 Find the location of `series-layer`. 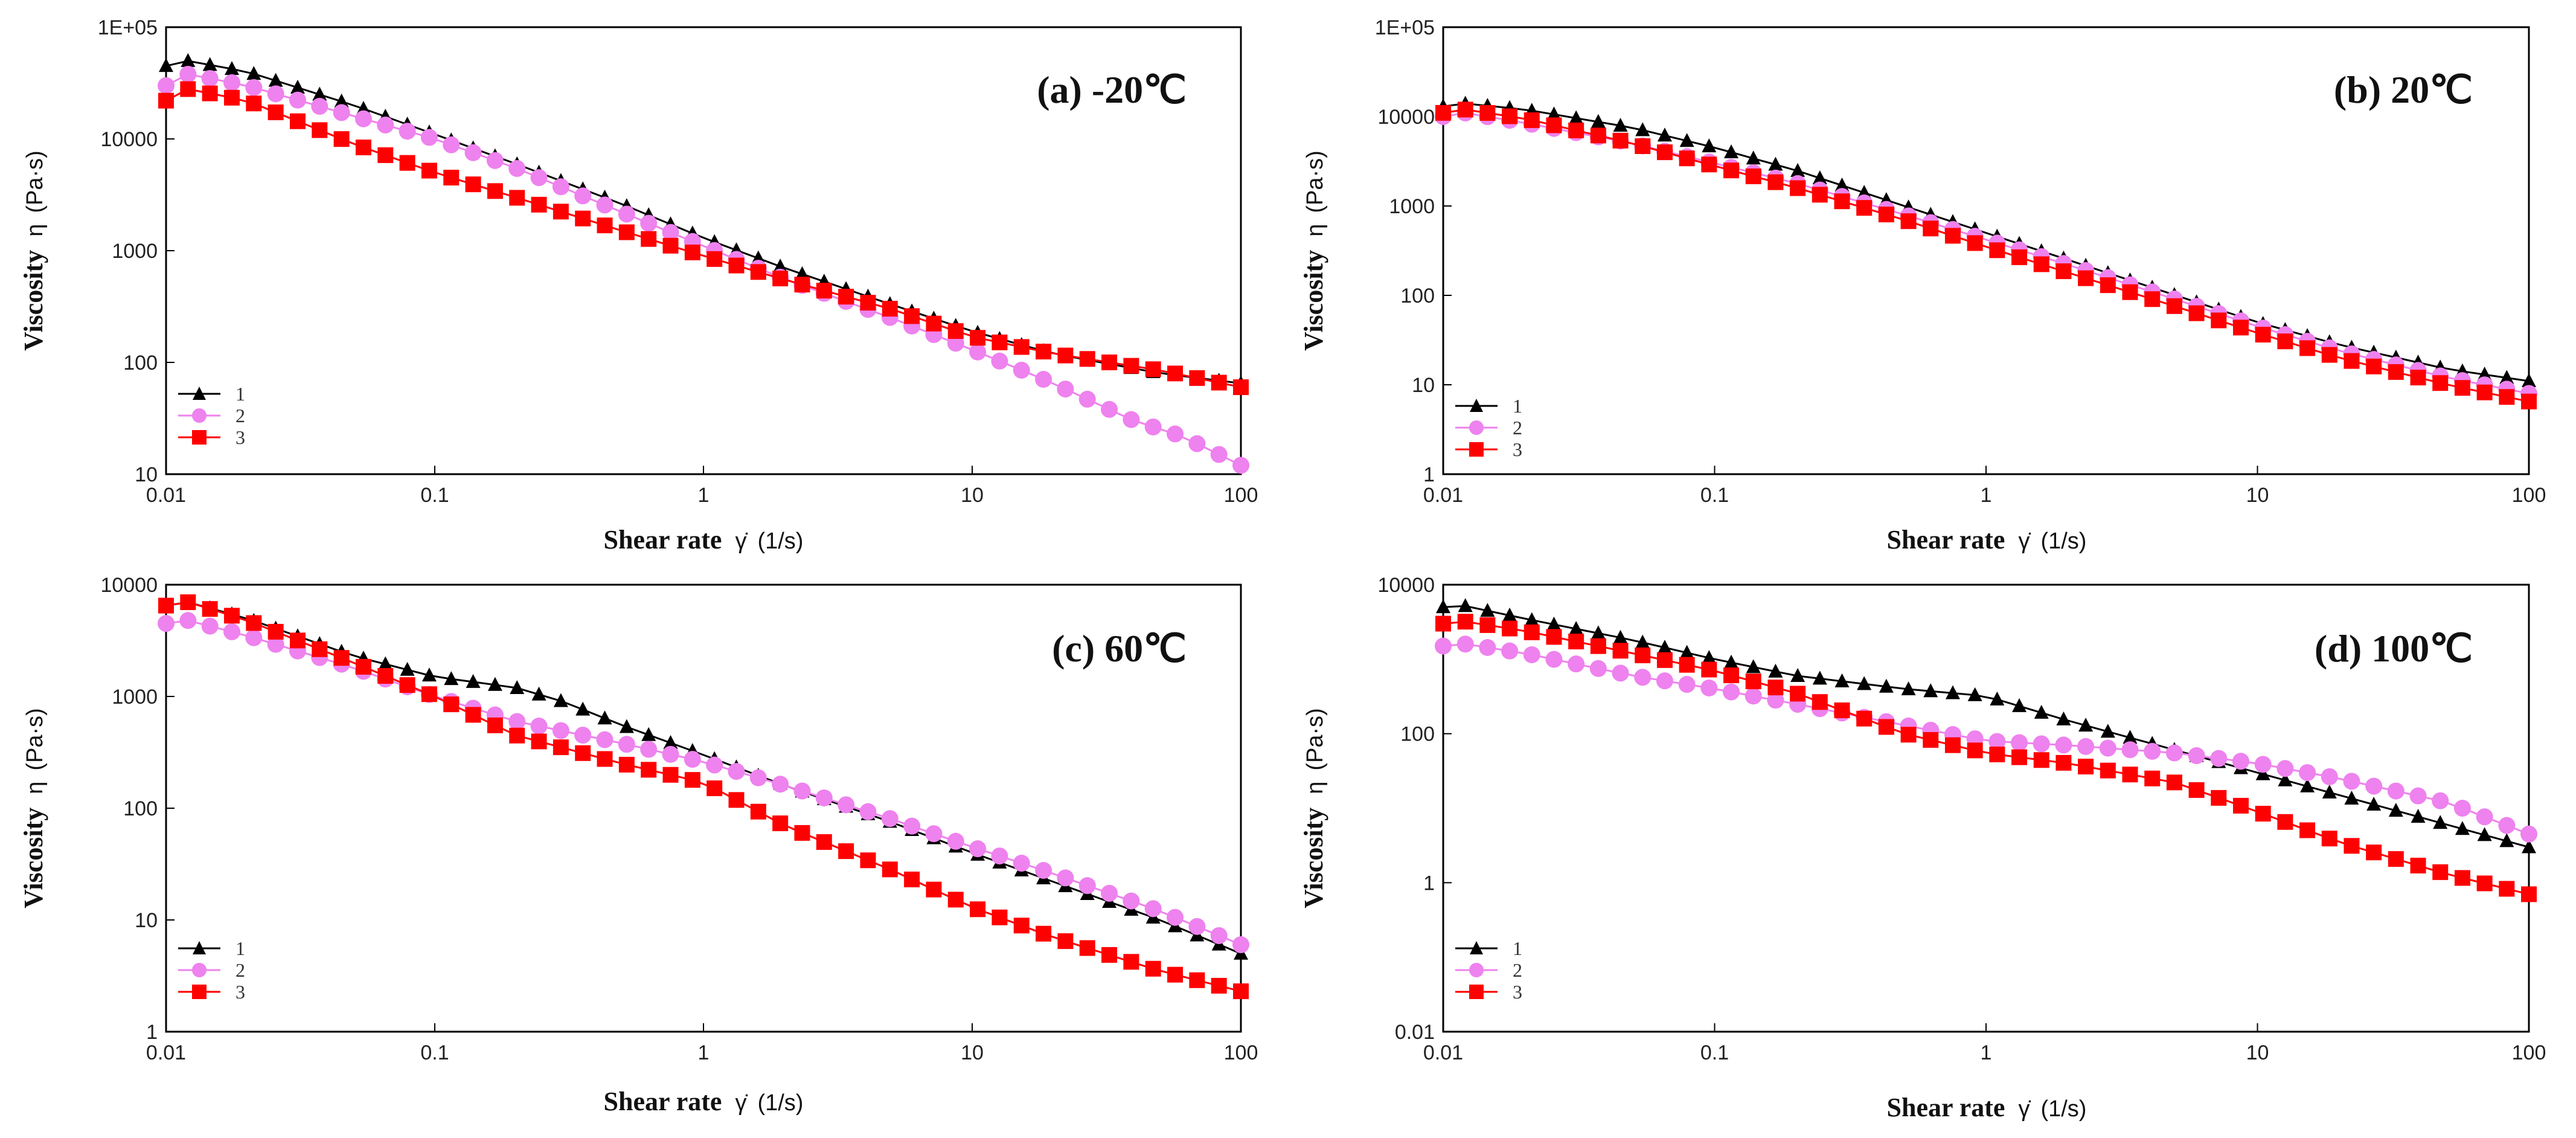

series-layer is located at coordinates (1986, 252).